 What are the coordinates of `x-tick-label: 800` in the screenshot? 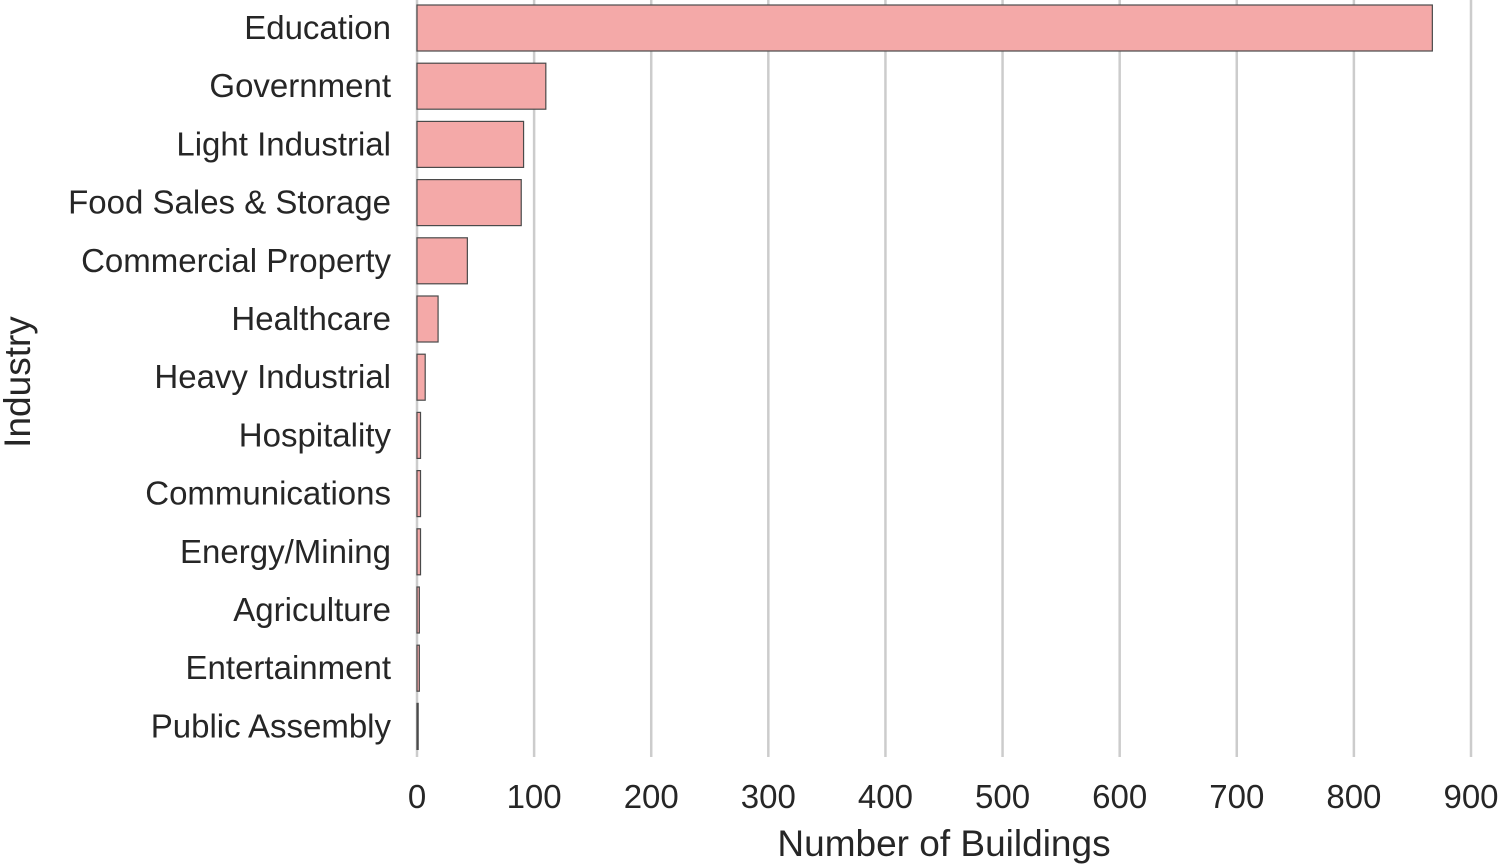 It's located at (1353, 796).